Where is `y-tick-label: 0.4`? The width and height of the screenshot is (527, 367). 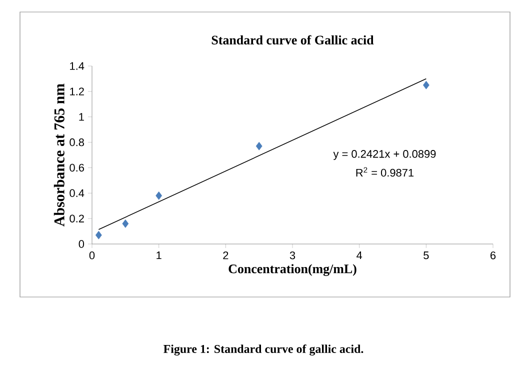 y-tick-label: 0.4 is located at coordinates (77, 193).